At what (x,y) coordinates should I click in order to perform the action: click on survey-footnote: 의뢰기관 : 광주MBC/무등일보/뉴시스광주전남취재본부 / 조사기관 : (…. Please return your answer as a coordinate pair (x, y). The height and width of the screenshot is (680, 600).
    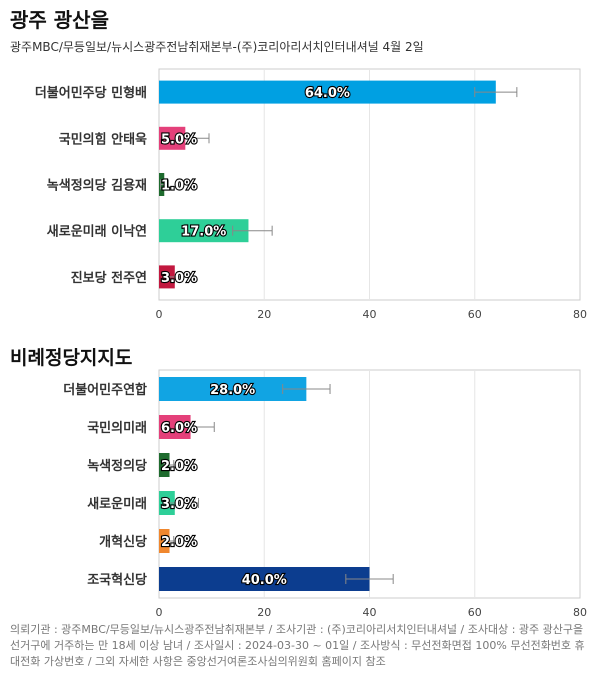
    Looking at the image, I should click on (297, 645).